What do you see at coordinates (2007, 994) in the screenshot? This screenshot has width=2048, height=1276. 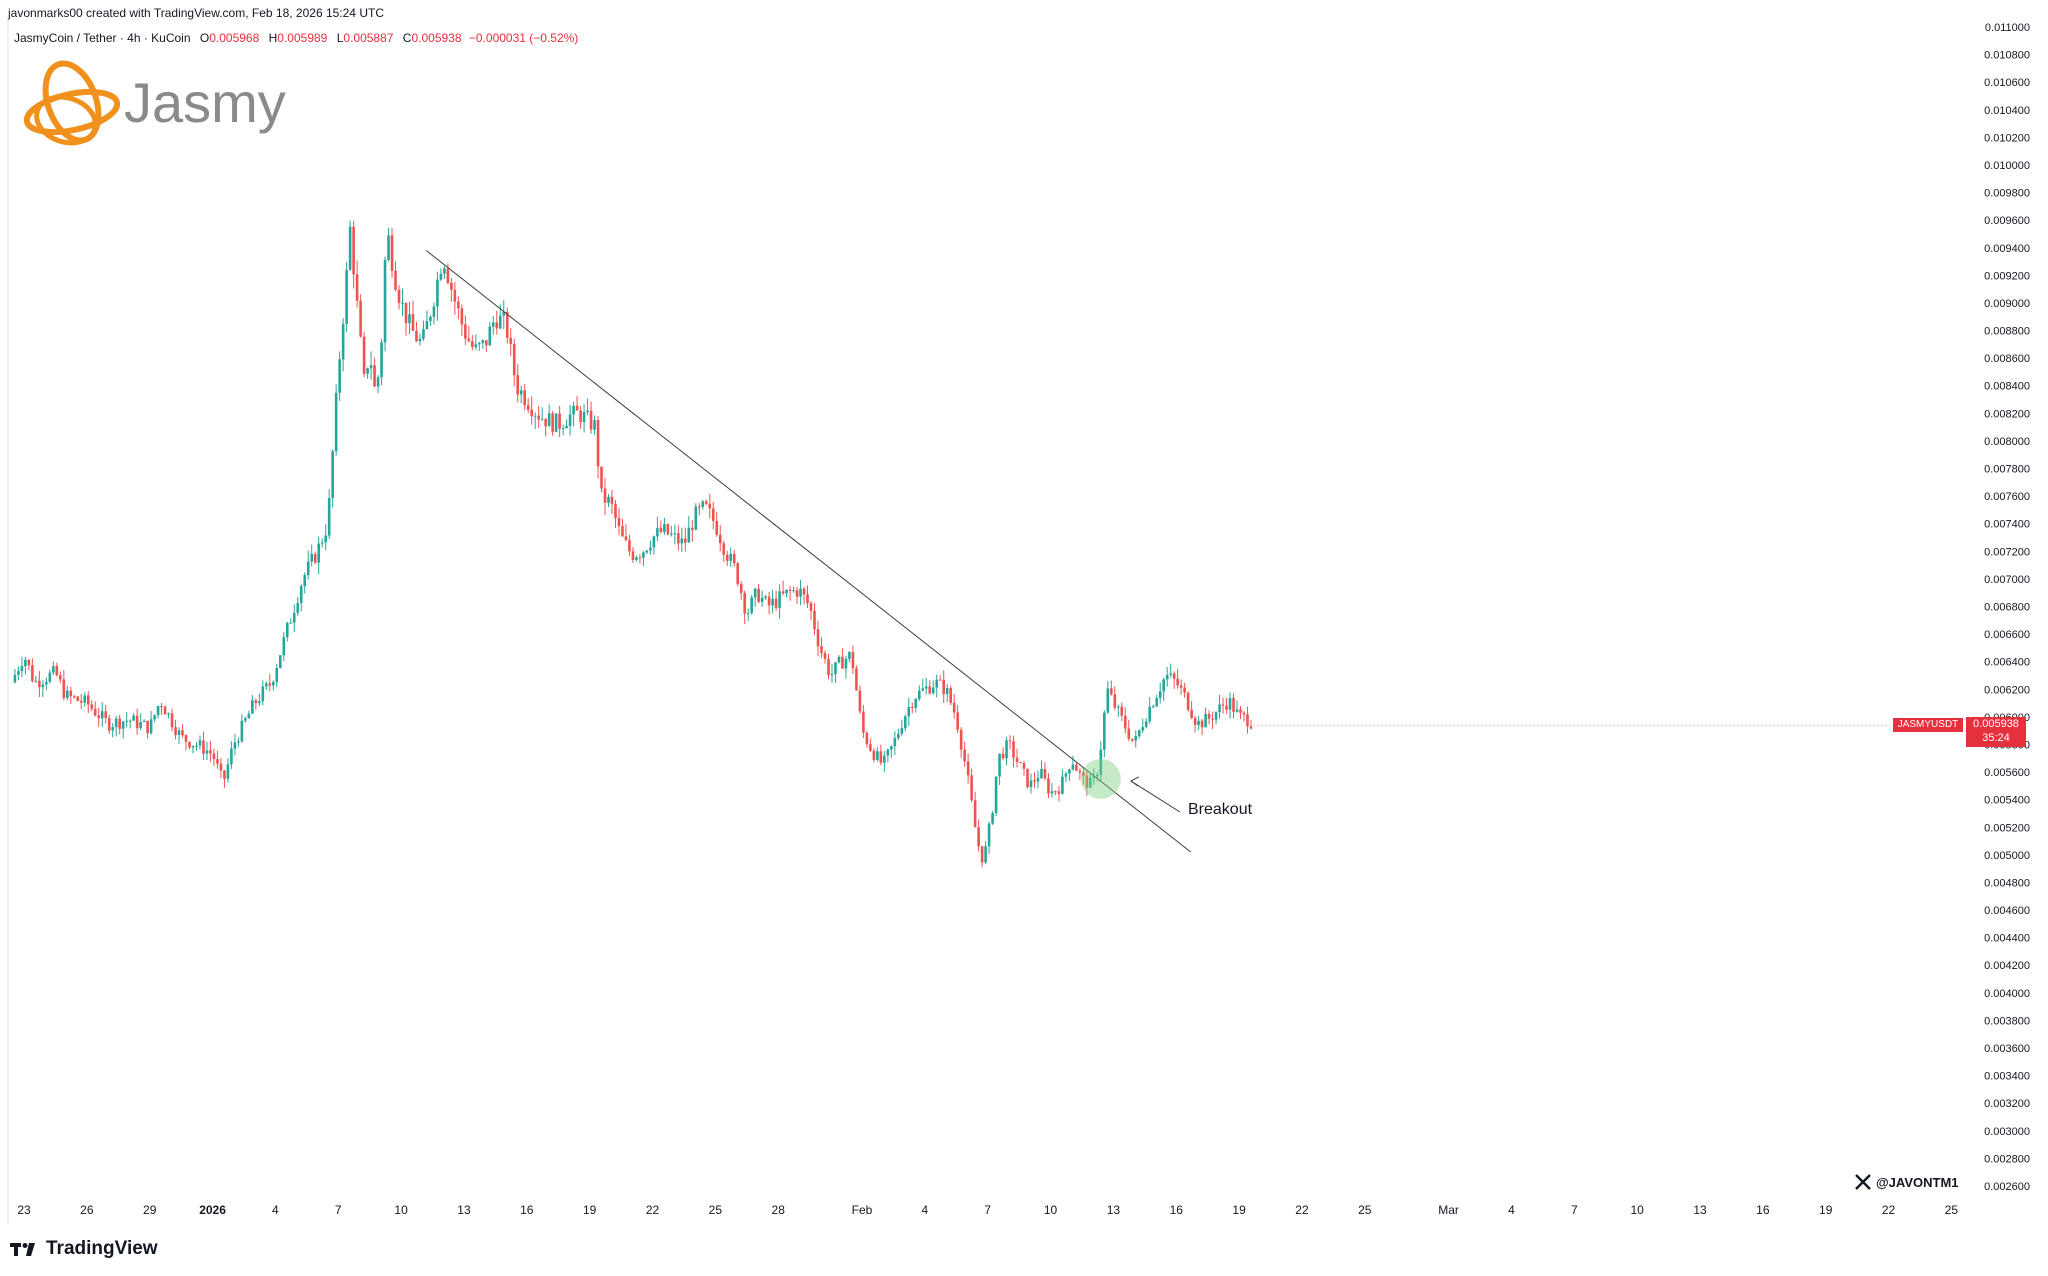 I see `y-tick-label: 0.004000` at bounding box center [2007, 994].